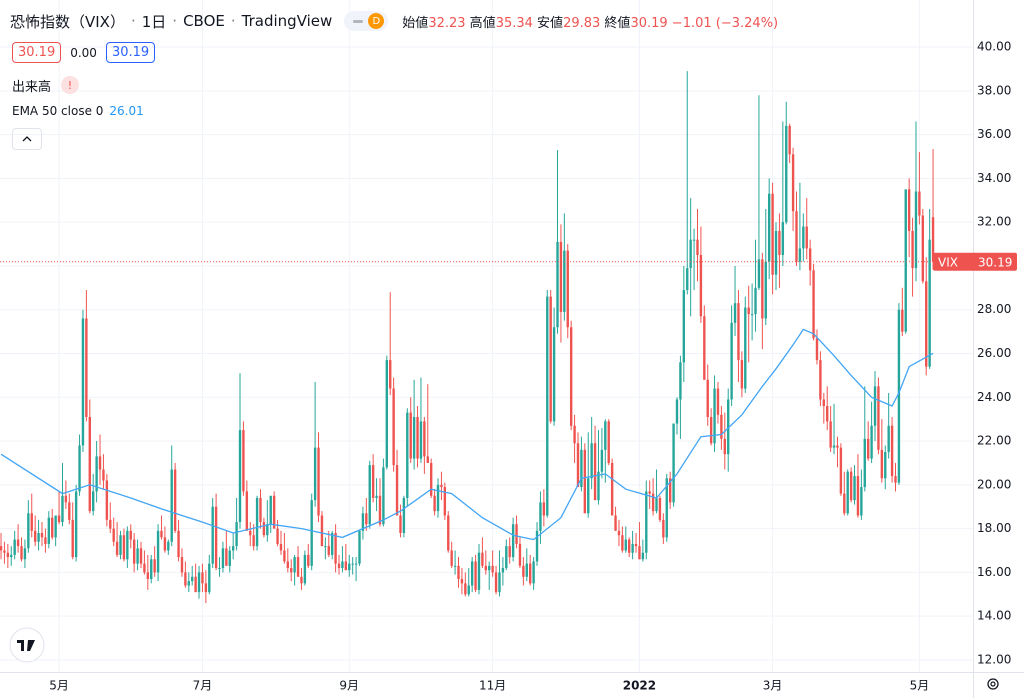  What do you see at coordinates (994, 47) in the screenshot?
I see `y-tick-label: 40.00` at bounding box center [994, 47].